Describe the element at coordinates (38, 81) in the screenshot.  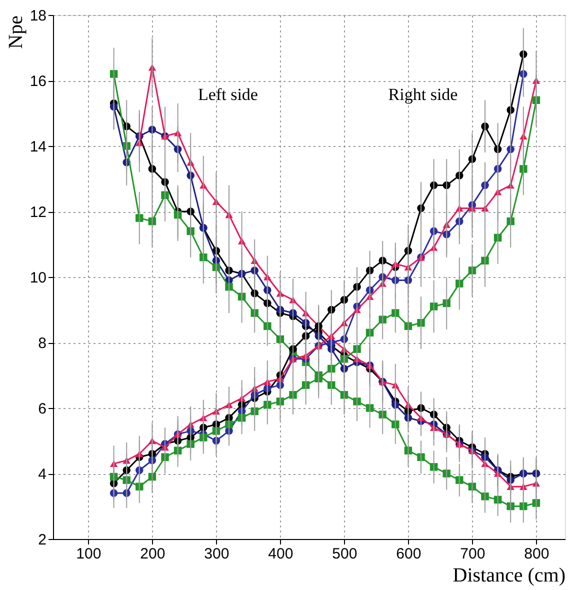
I see `y-tick-label: 16` at that location.